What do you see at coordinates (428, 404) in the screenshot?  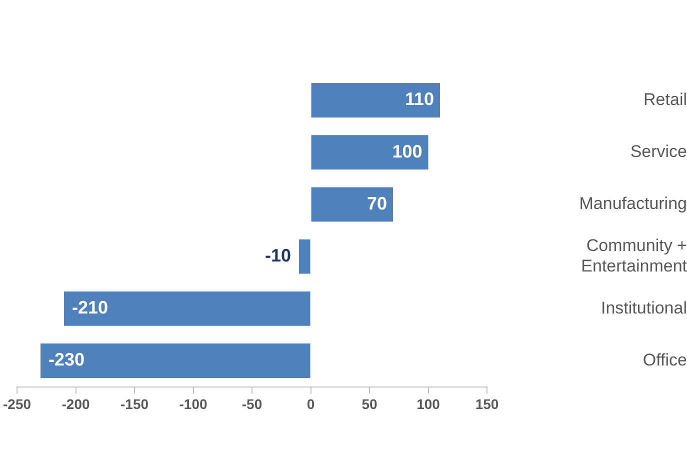 I see `x-tick-label: 100` at bounding box center [428, 404].